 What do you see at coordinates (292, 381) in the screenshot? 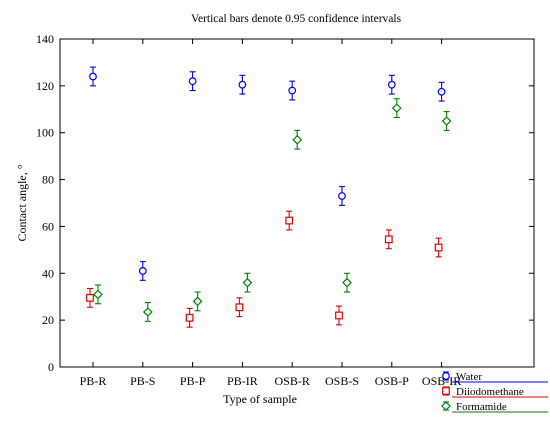
I see `x-tick-label: OSB-R` at bounding box center [292, 381].